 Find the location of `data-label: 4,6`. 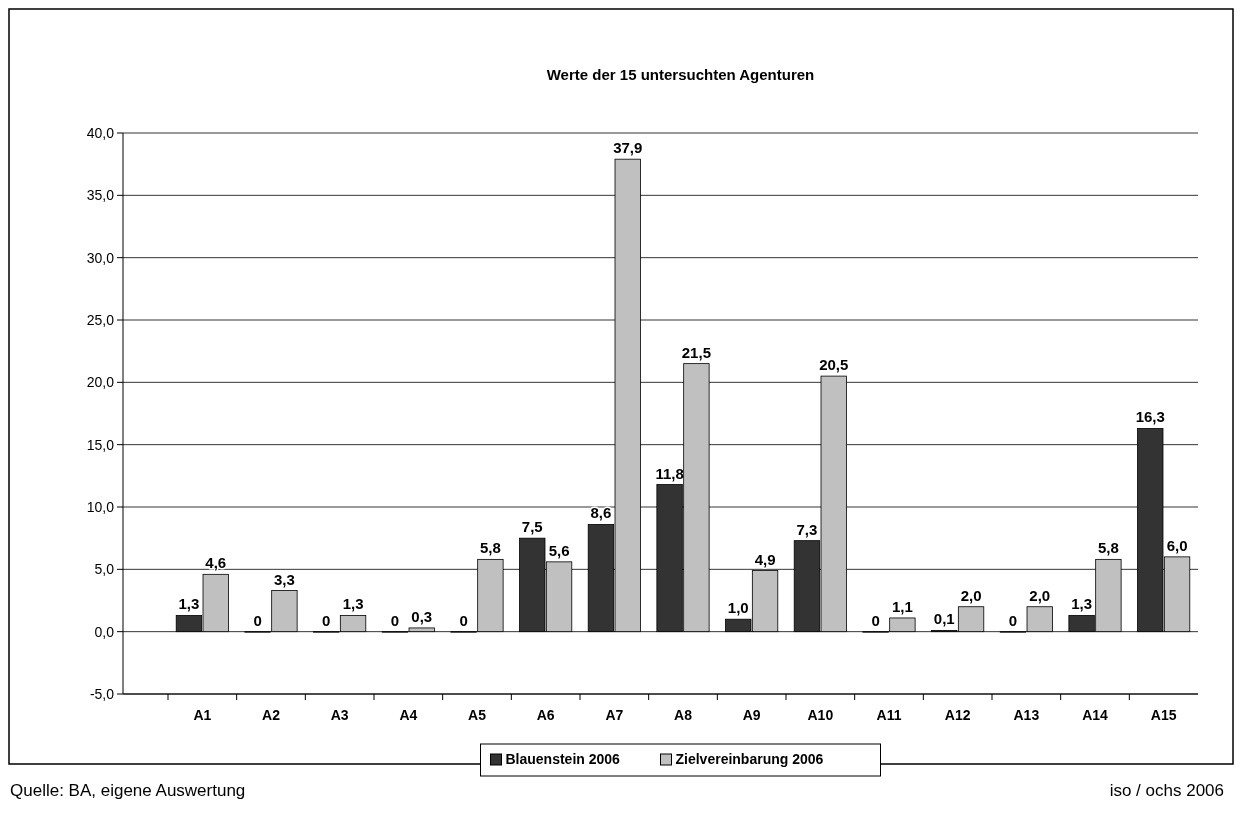

data-label: 4,6 is located at coordinates (216, 563).